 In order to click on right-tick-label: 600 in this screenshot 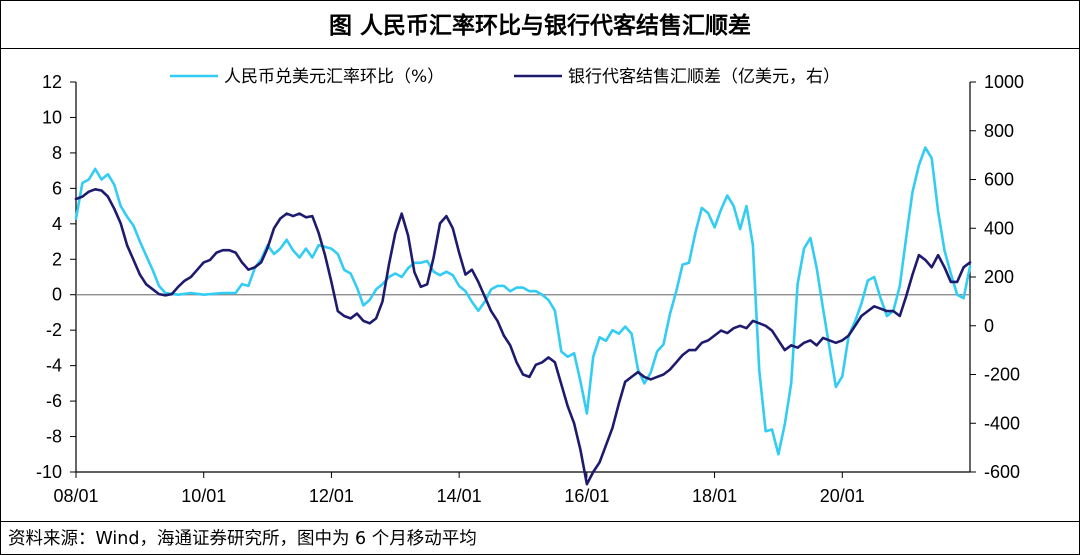, I will do `click(999, 180)`.